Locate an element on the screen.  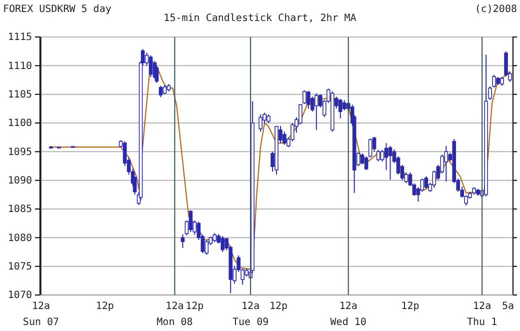
y-tick-label: 1075 is located at coordinates (20, 267).